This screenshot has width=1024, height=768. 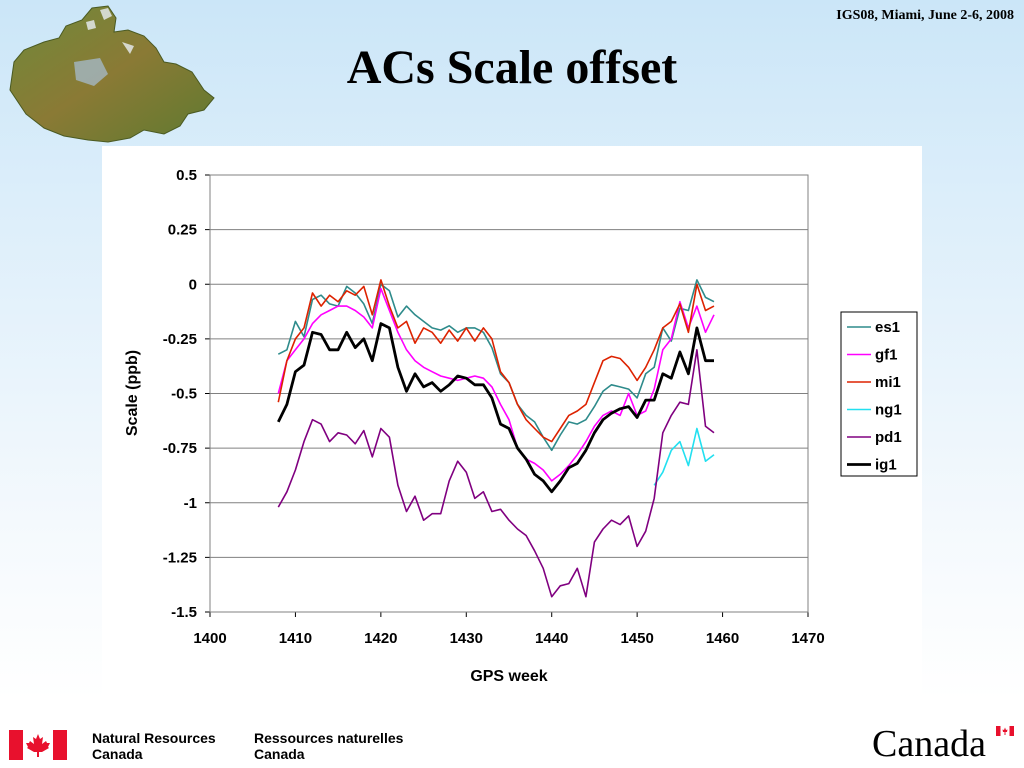 What do you see at coordinates (112, 74) in the screenshot?
I see `canada-map-logo` at bounding box center [112, 74].